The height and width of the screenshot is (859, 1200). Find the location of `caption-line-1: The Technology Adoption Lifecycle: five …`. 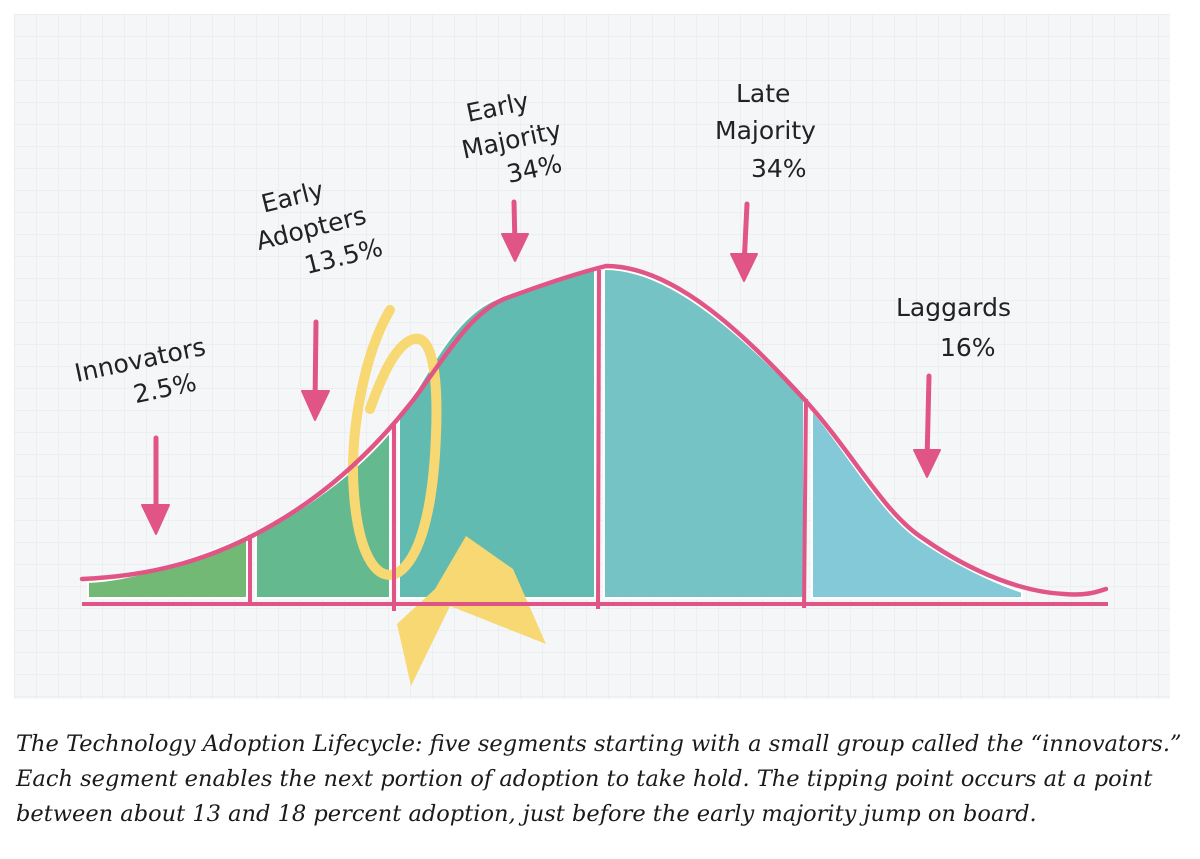

caption-line-1: The Technology Adoption Lifecycle: five … is located at coordinates (599, 744).